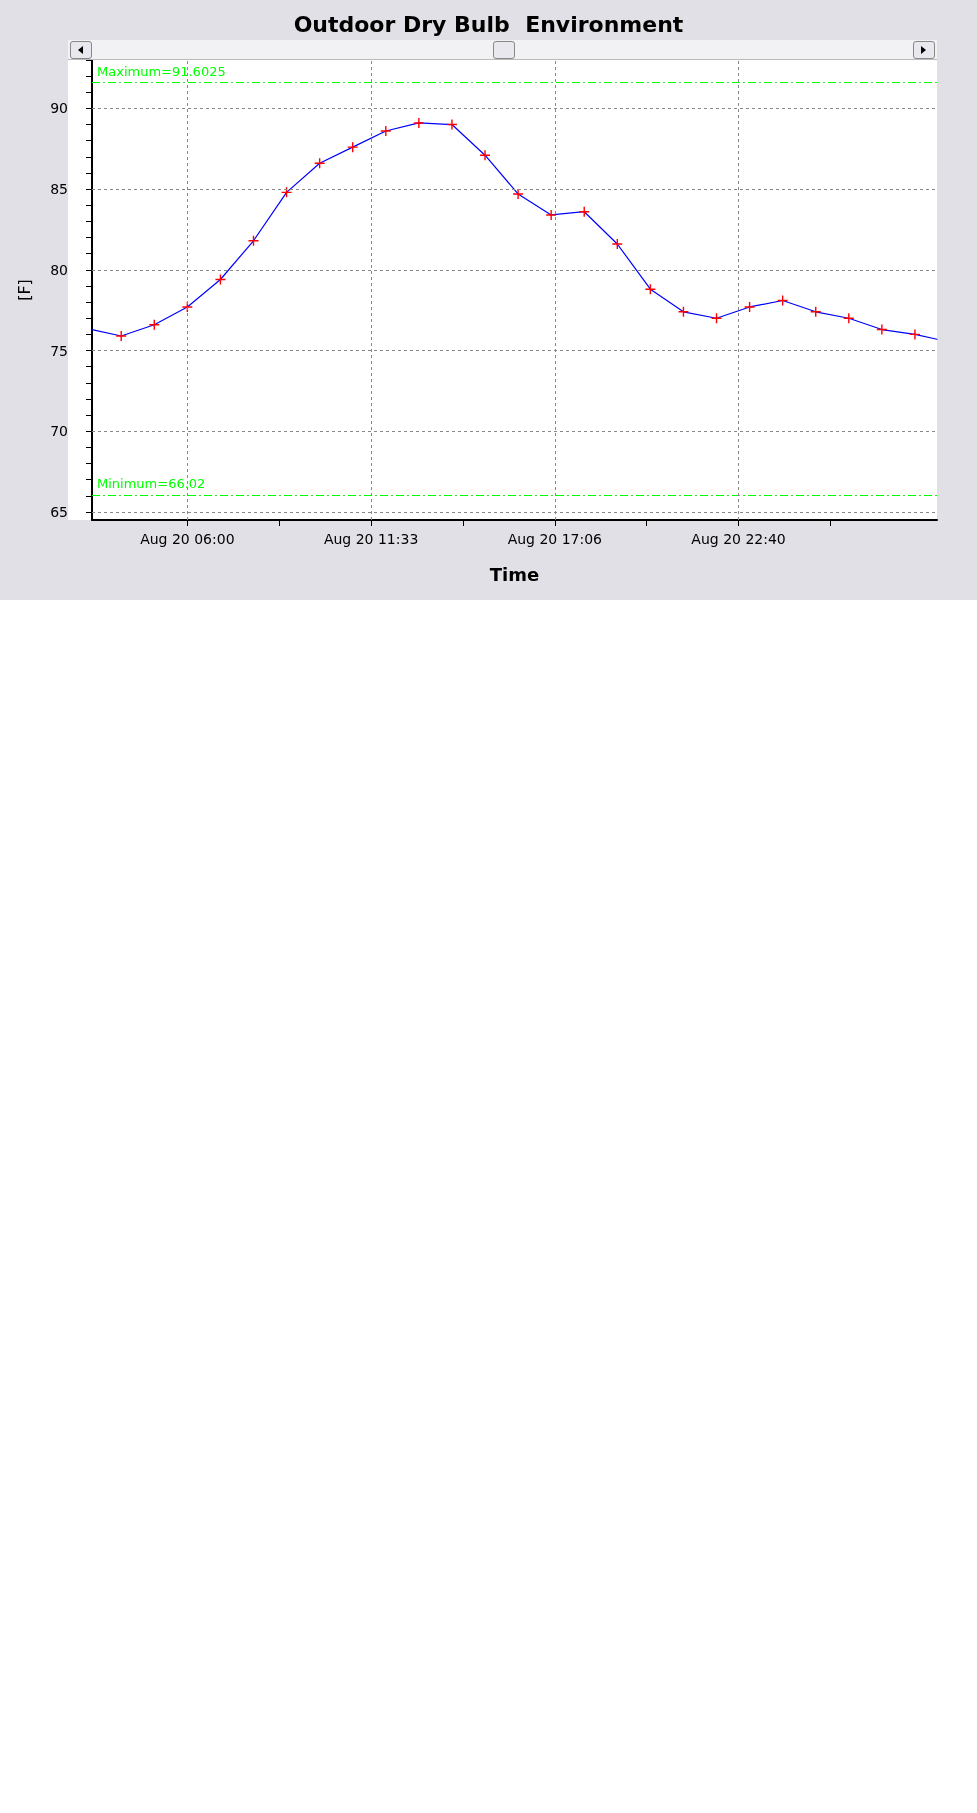 Image resolution: width=977 pixels, height=1813 pixels. I want to click on y-tick-label: 75, so click(59, 350).